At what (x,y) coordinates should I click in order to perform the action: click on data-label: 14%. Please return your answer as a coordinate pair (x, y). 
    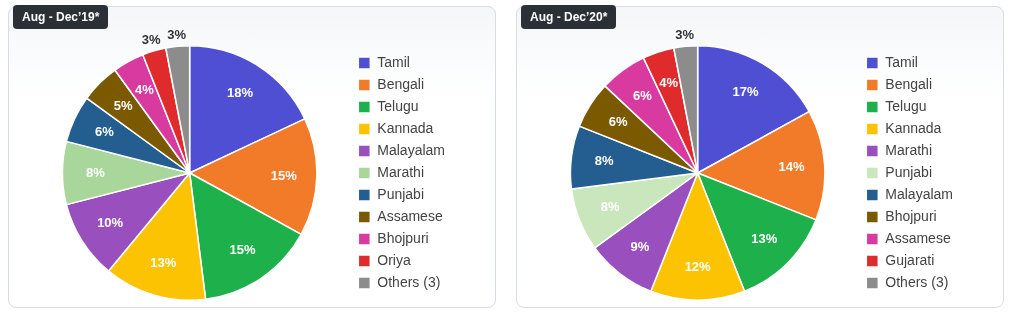
    Looking at the image, I should click on (792, 166).